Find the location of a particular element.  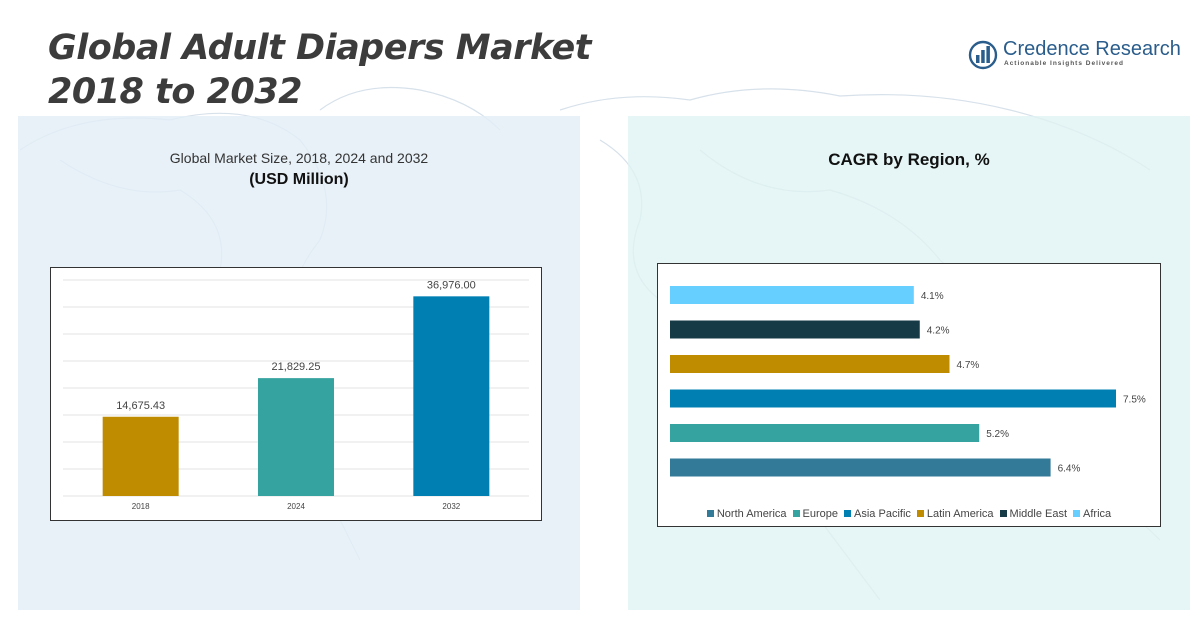

bar-value-label: 6.4% is located at coordinates (1069, 469).